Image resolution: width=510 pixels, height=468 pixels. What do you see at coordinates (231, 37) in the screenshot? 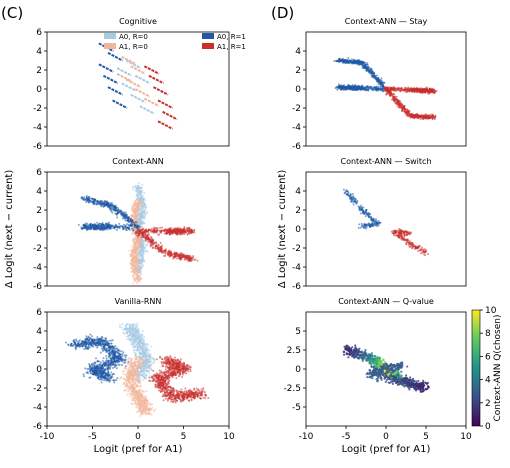
I see `legend-entry: A0, R=1` at bounding box center [231, 37].